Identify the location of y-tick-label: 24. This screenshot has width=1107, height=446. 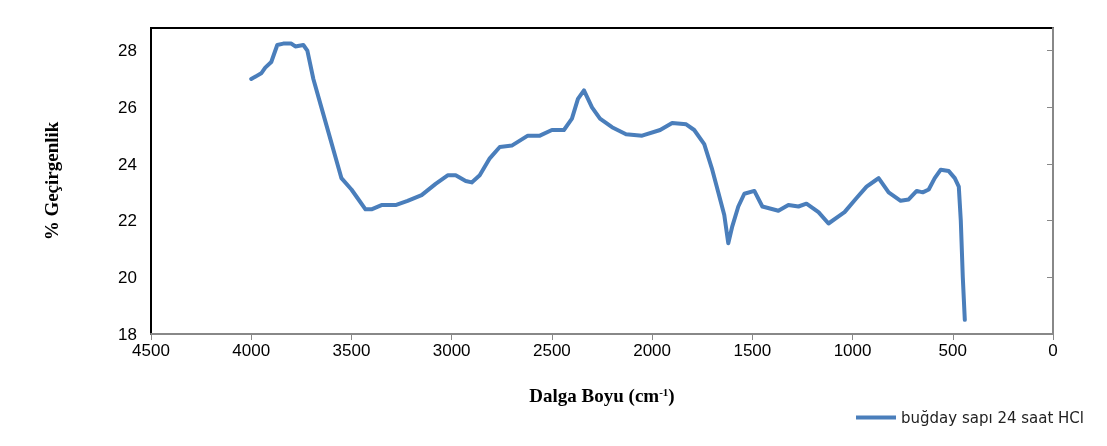
(127, 164).